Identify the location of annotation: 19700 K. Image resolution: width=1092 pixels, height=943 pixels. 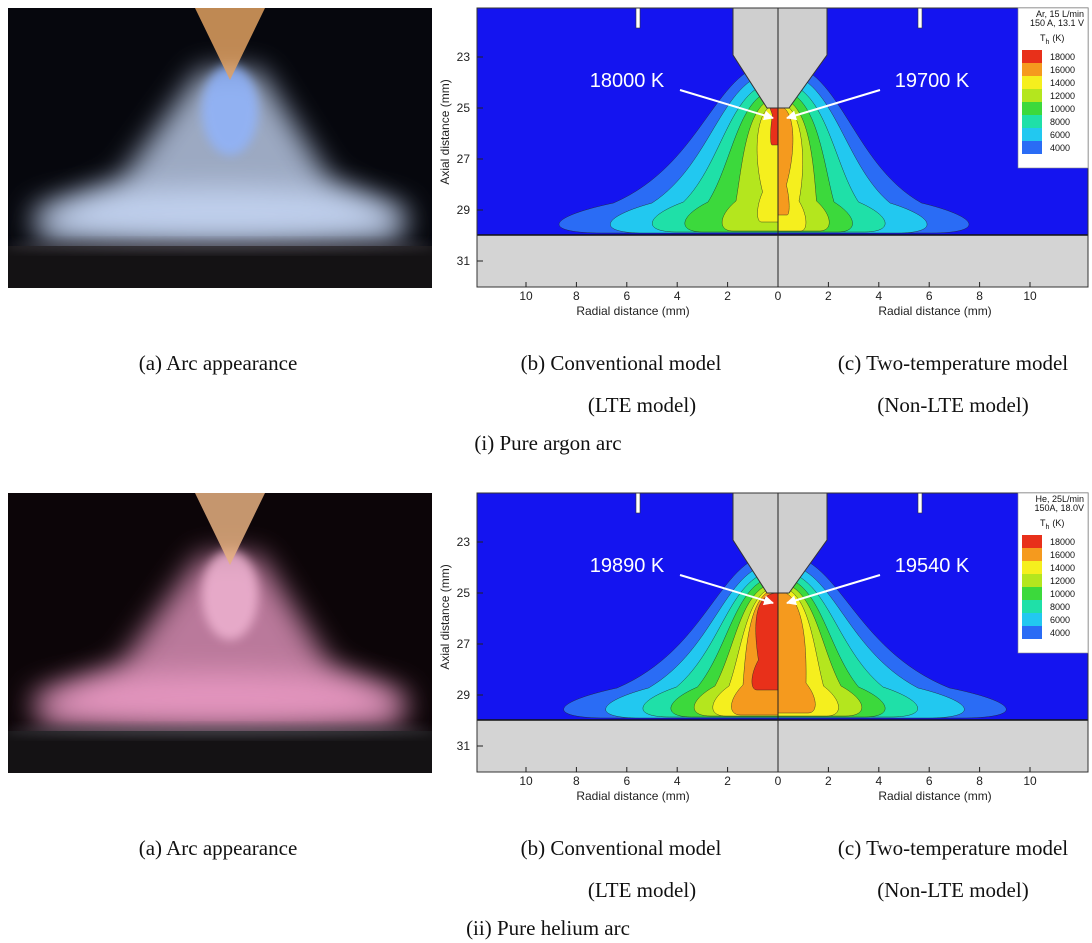
(932, 81).